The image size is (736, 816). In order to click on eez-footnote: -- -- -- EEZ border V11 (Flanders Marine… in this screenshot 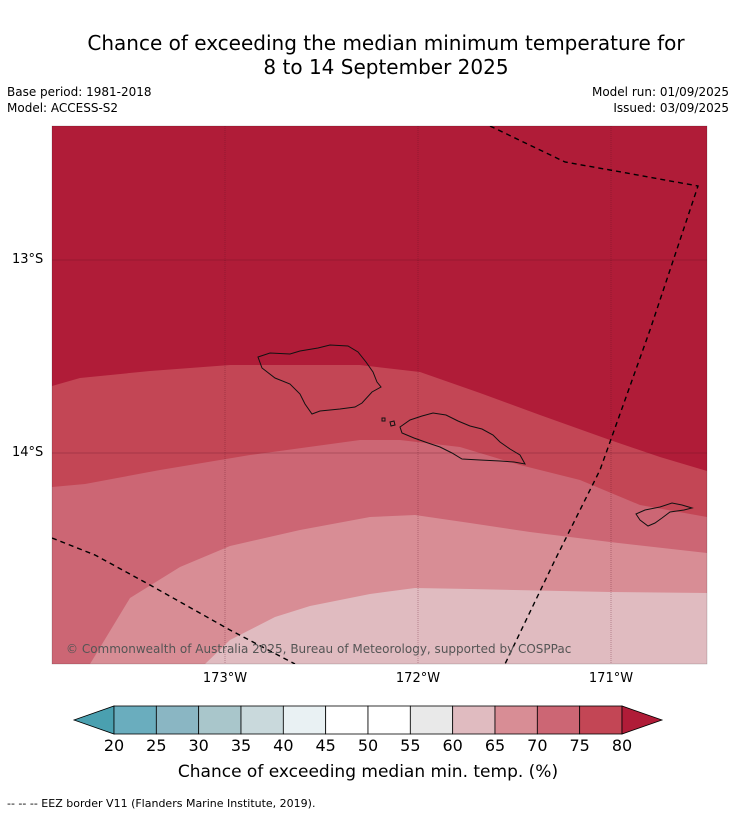, I will do `click(161, 803)`.